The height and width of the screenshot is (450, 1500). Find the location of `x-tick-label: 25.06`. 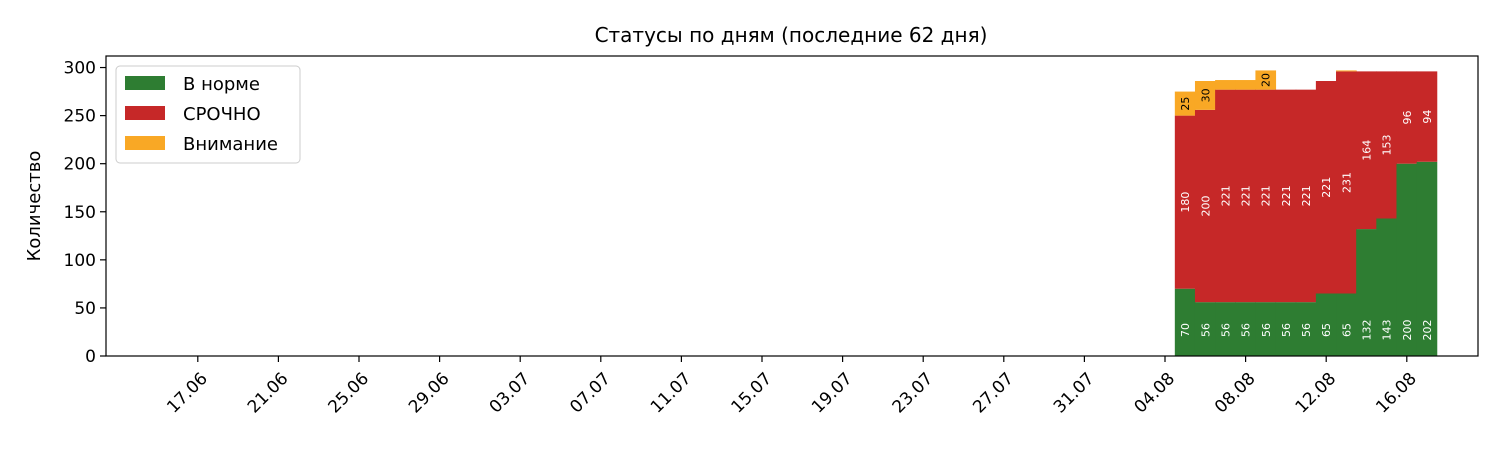

x-tick-label: 25.06 is located at coordinates (348, 393).